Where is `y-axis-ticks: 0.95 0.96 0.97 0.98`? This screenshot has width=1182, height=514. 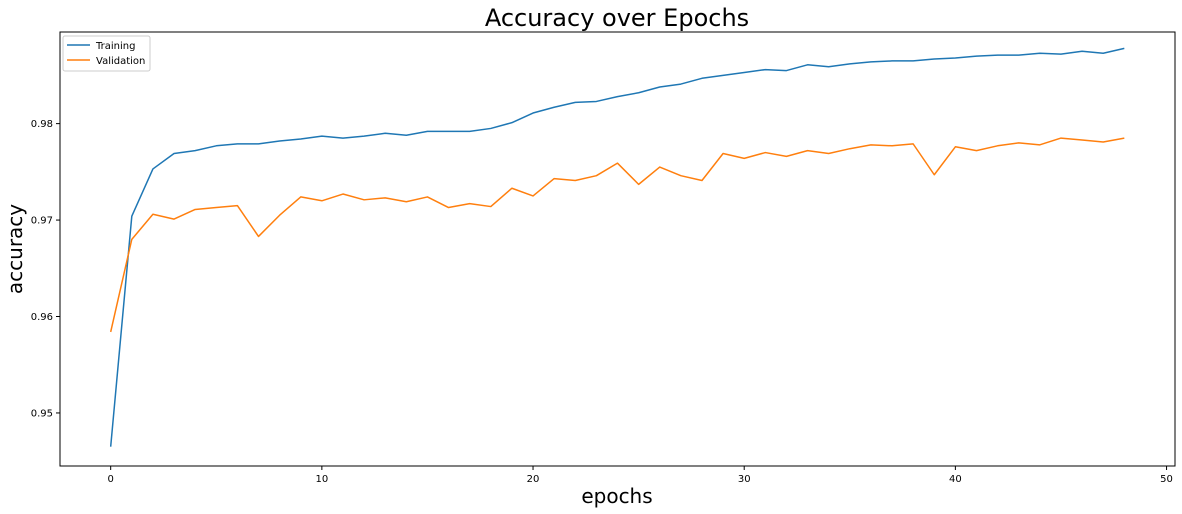
y-axis-ticks: 0.95 0.96 0.97 0.98 is located at coordinates (45, 269).